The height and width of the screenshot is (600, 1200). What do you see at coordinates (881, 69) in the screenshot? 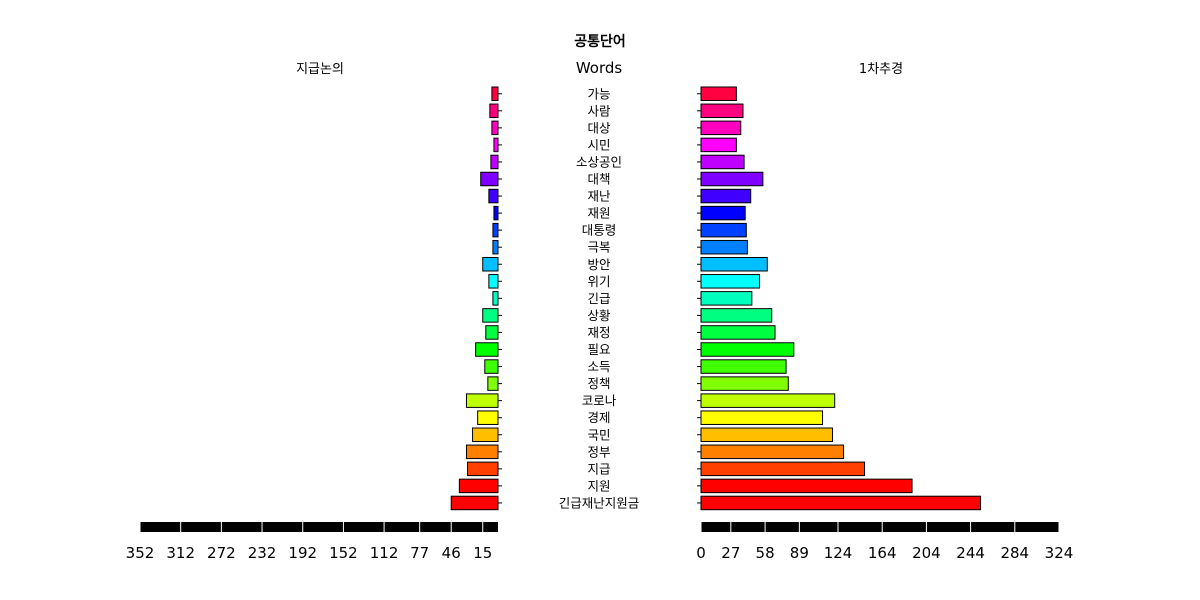
I see `right-panel-title: 1차추경` at bounding box center [881, 69].